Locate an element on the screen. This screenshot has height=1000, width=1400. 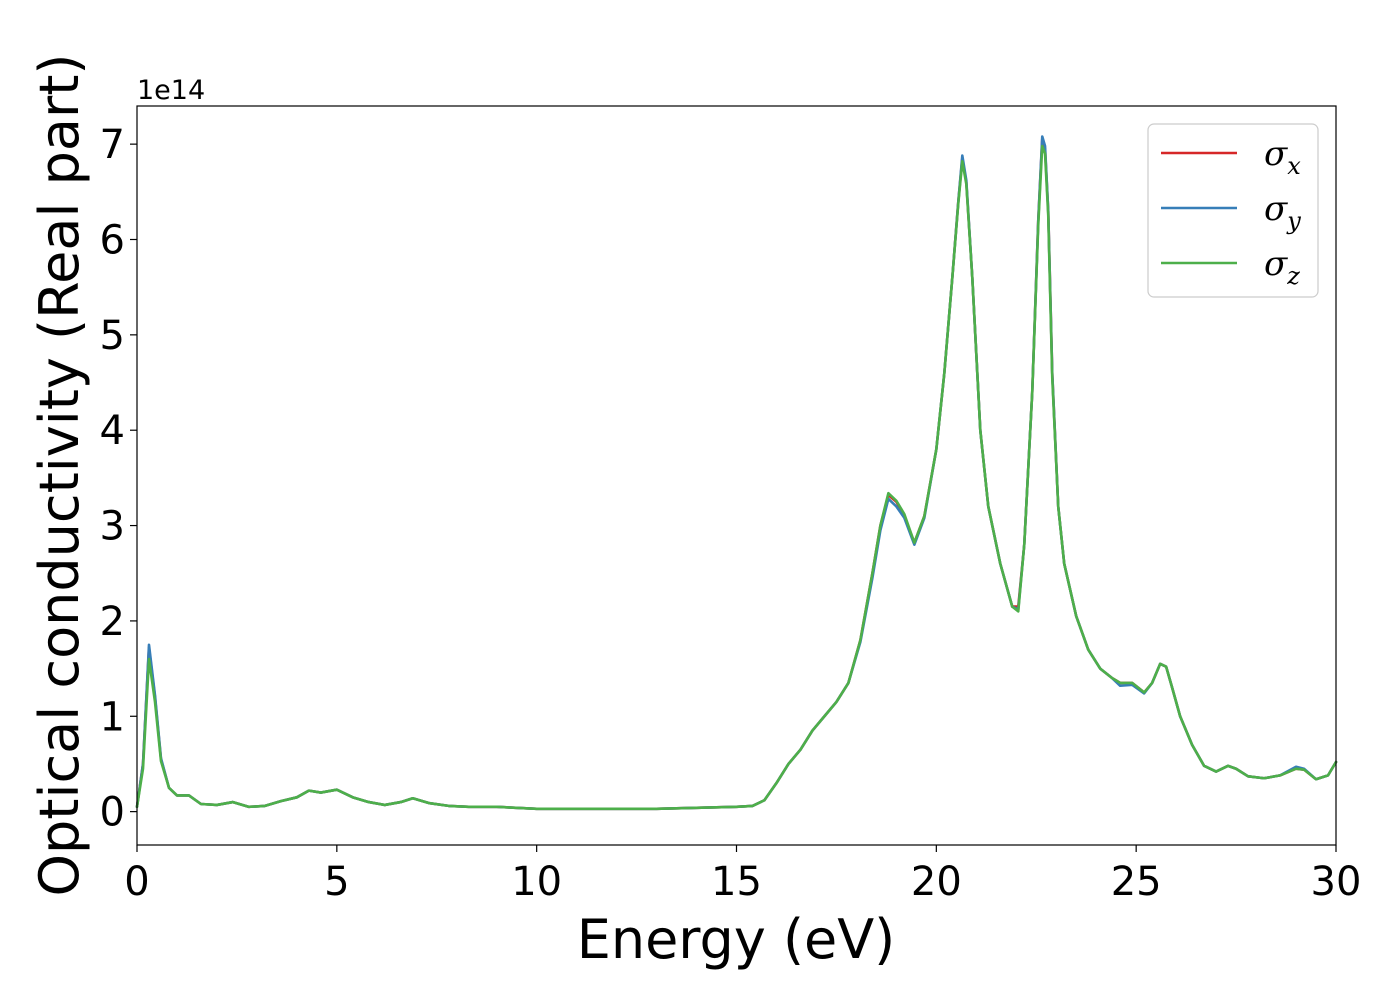
y-axis-title: Optical conductivity (Real part) is located at coordinates (59, 475).